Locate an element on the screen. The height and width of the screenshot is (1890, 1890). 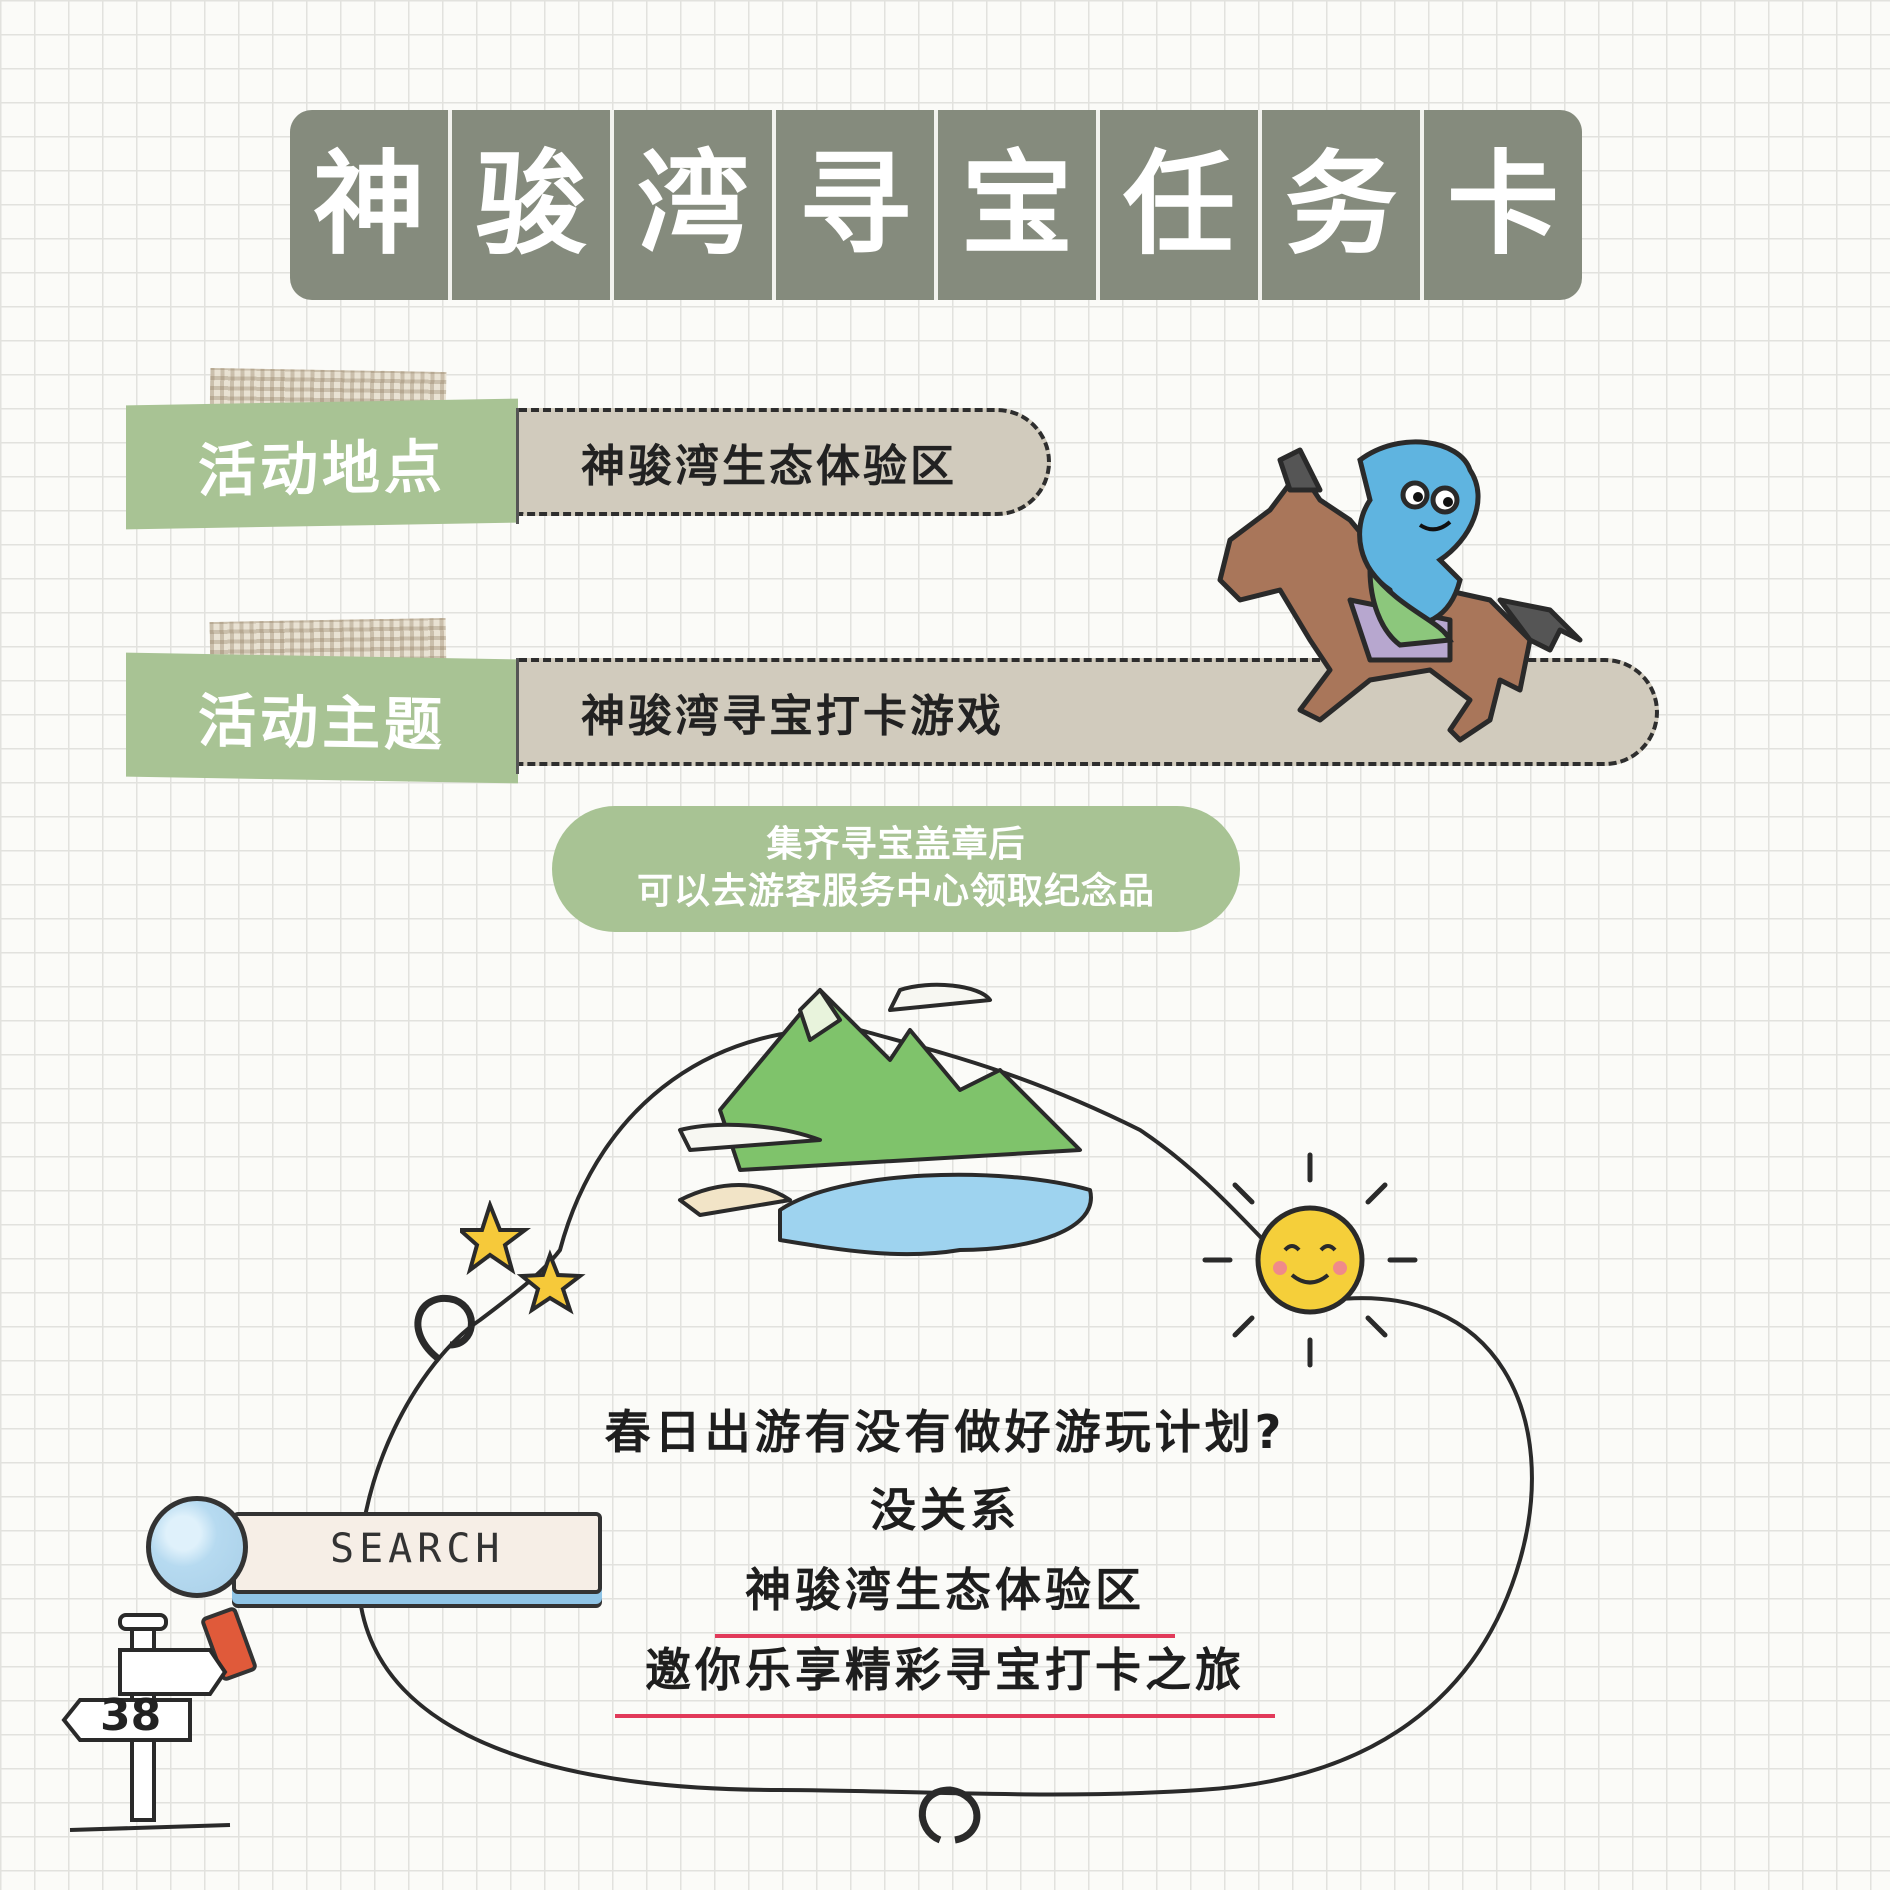
cloud-line: 春日出游有没有做好游玩计划? is located at coordinates (945, 1432).